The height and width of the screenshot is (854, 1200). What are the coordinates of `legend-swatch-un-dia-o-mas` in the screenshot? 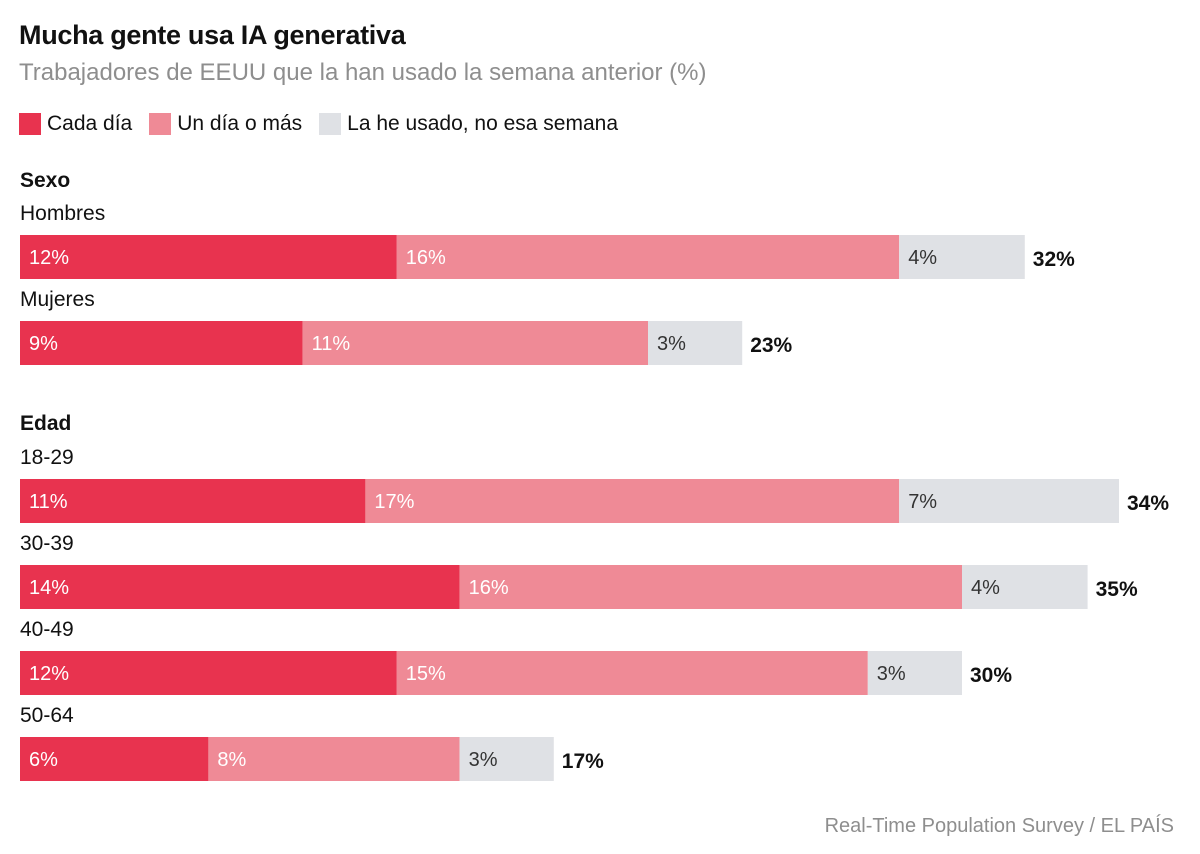 It's located at (160, 124).